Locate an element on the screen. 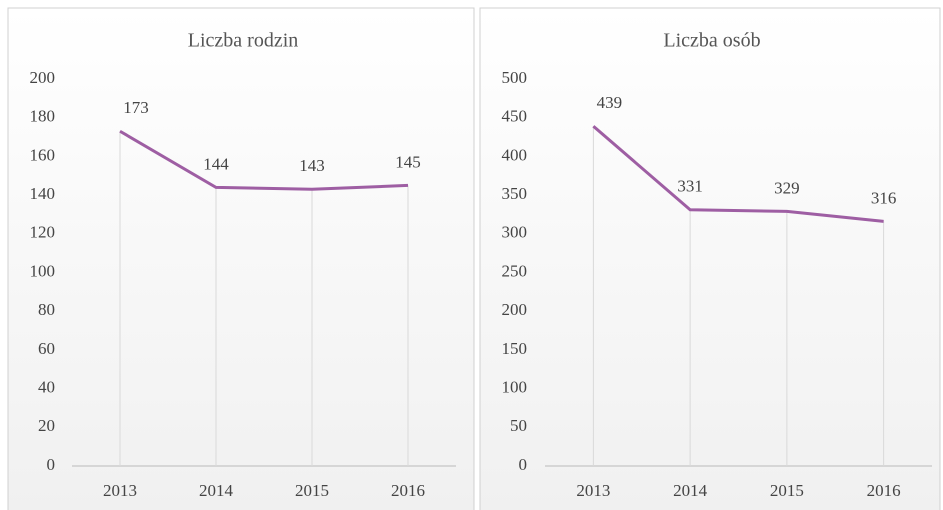 This screenshot has width=943, height=510. y-tick-label: 400 is located at coordinates (515, 154).